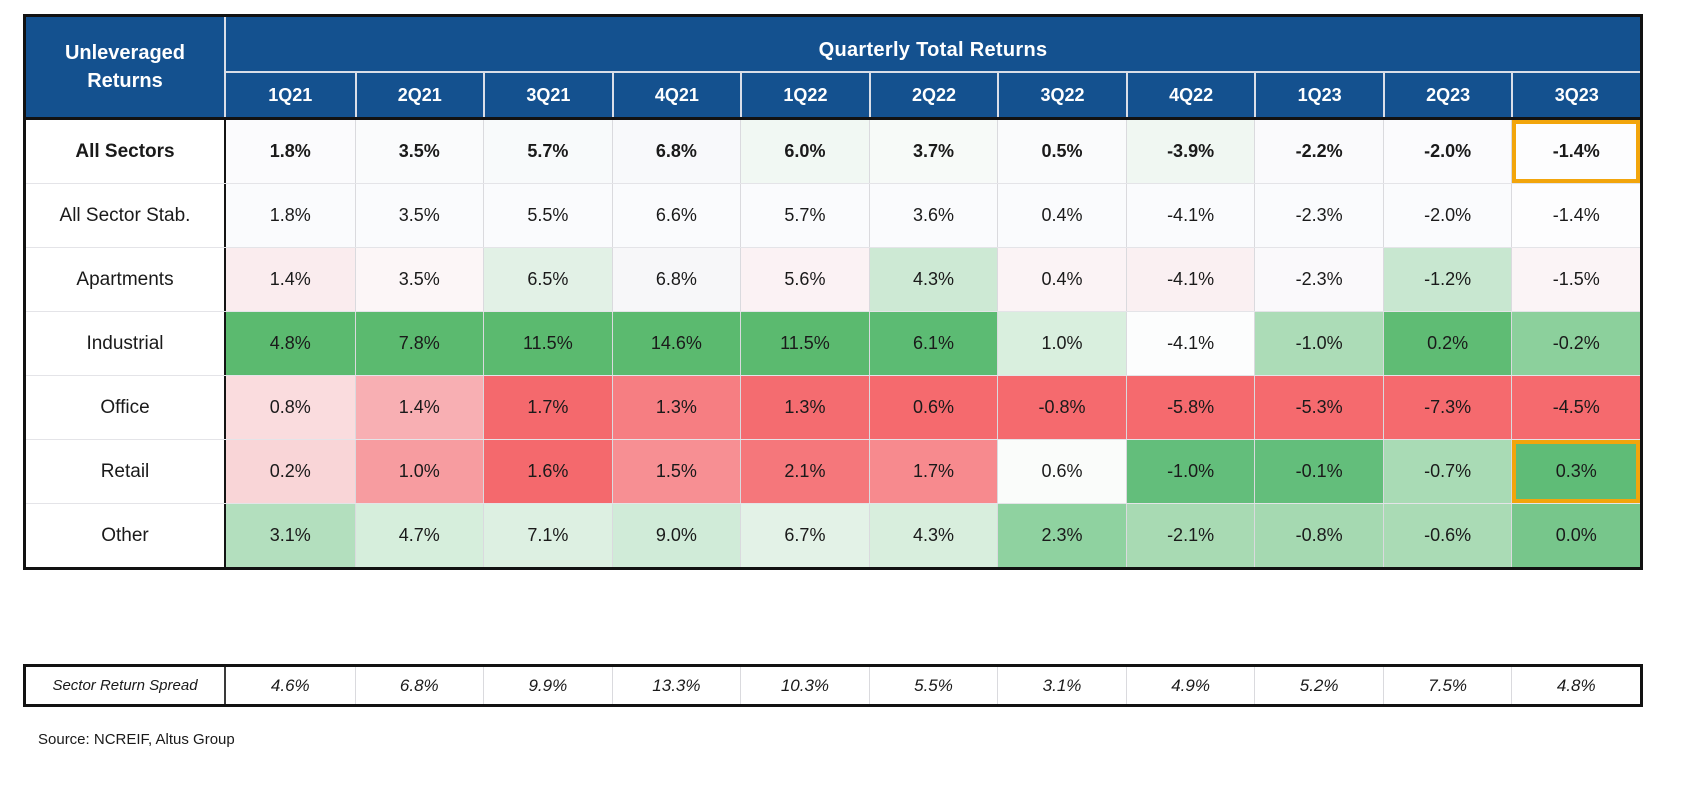 The height and width of the screenshot is (785, 1704). I want to click on column-header-2q23: 2Q23, so click(1447, 95).